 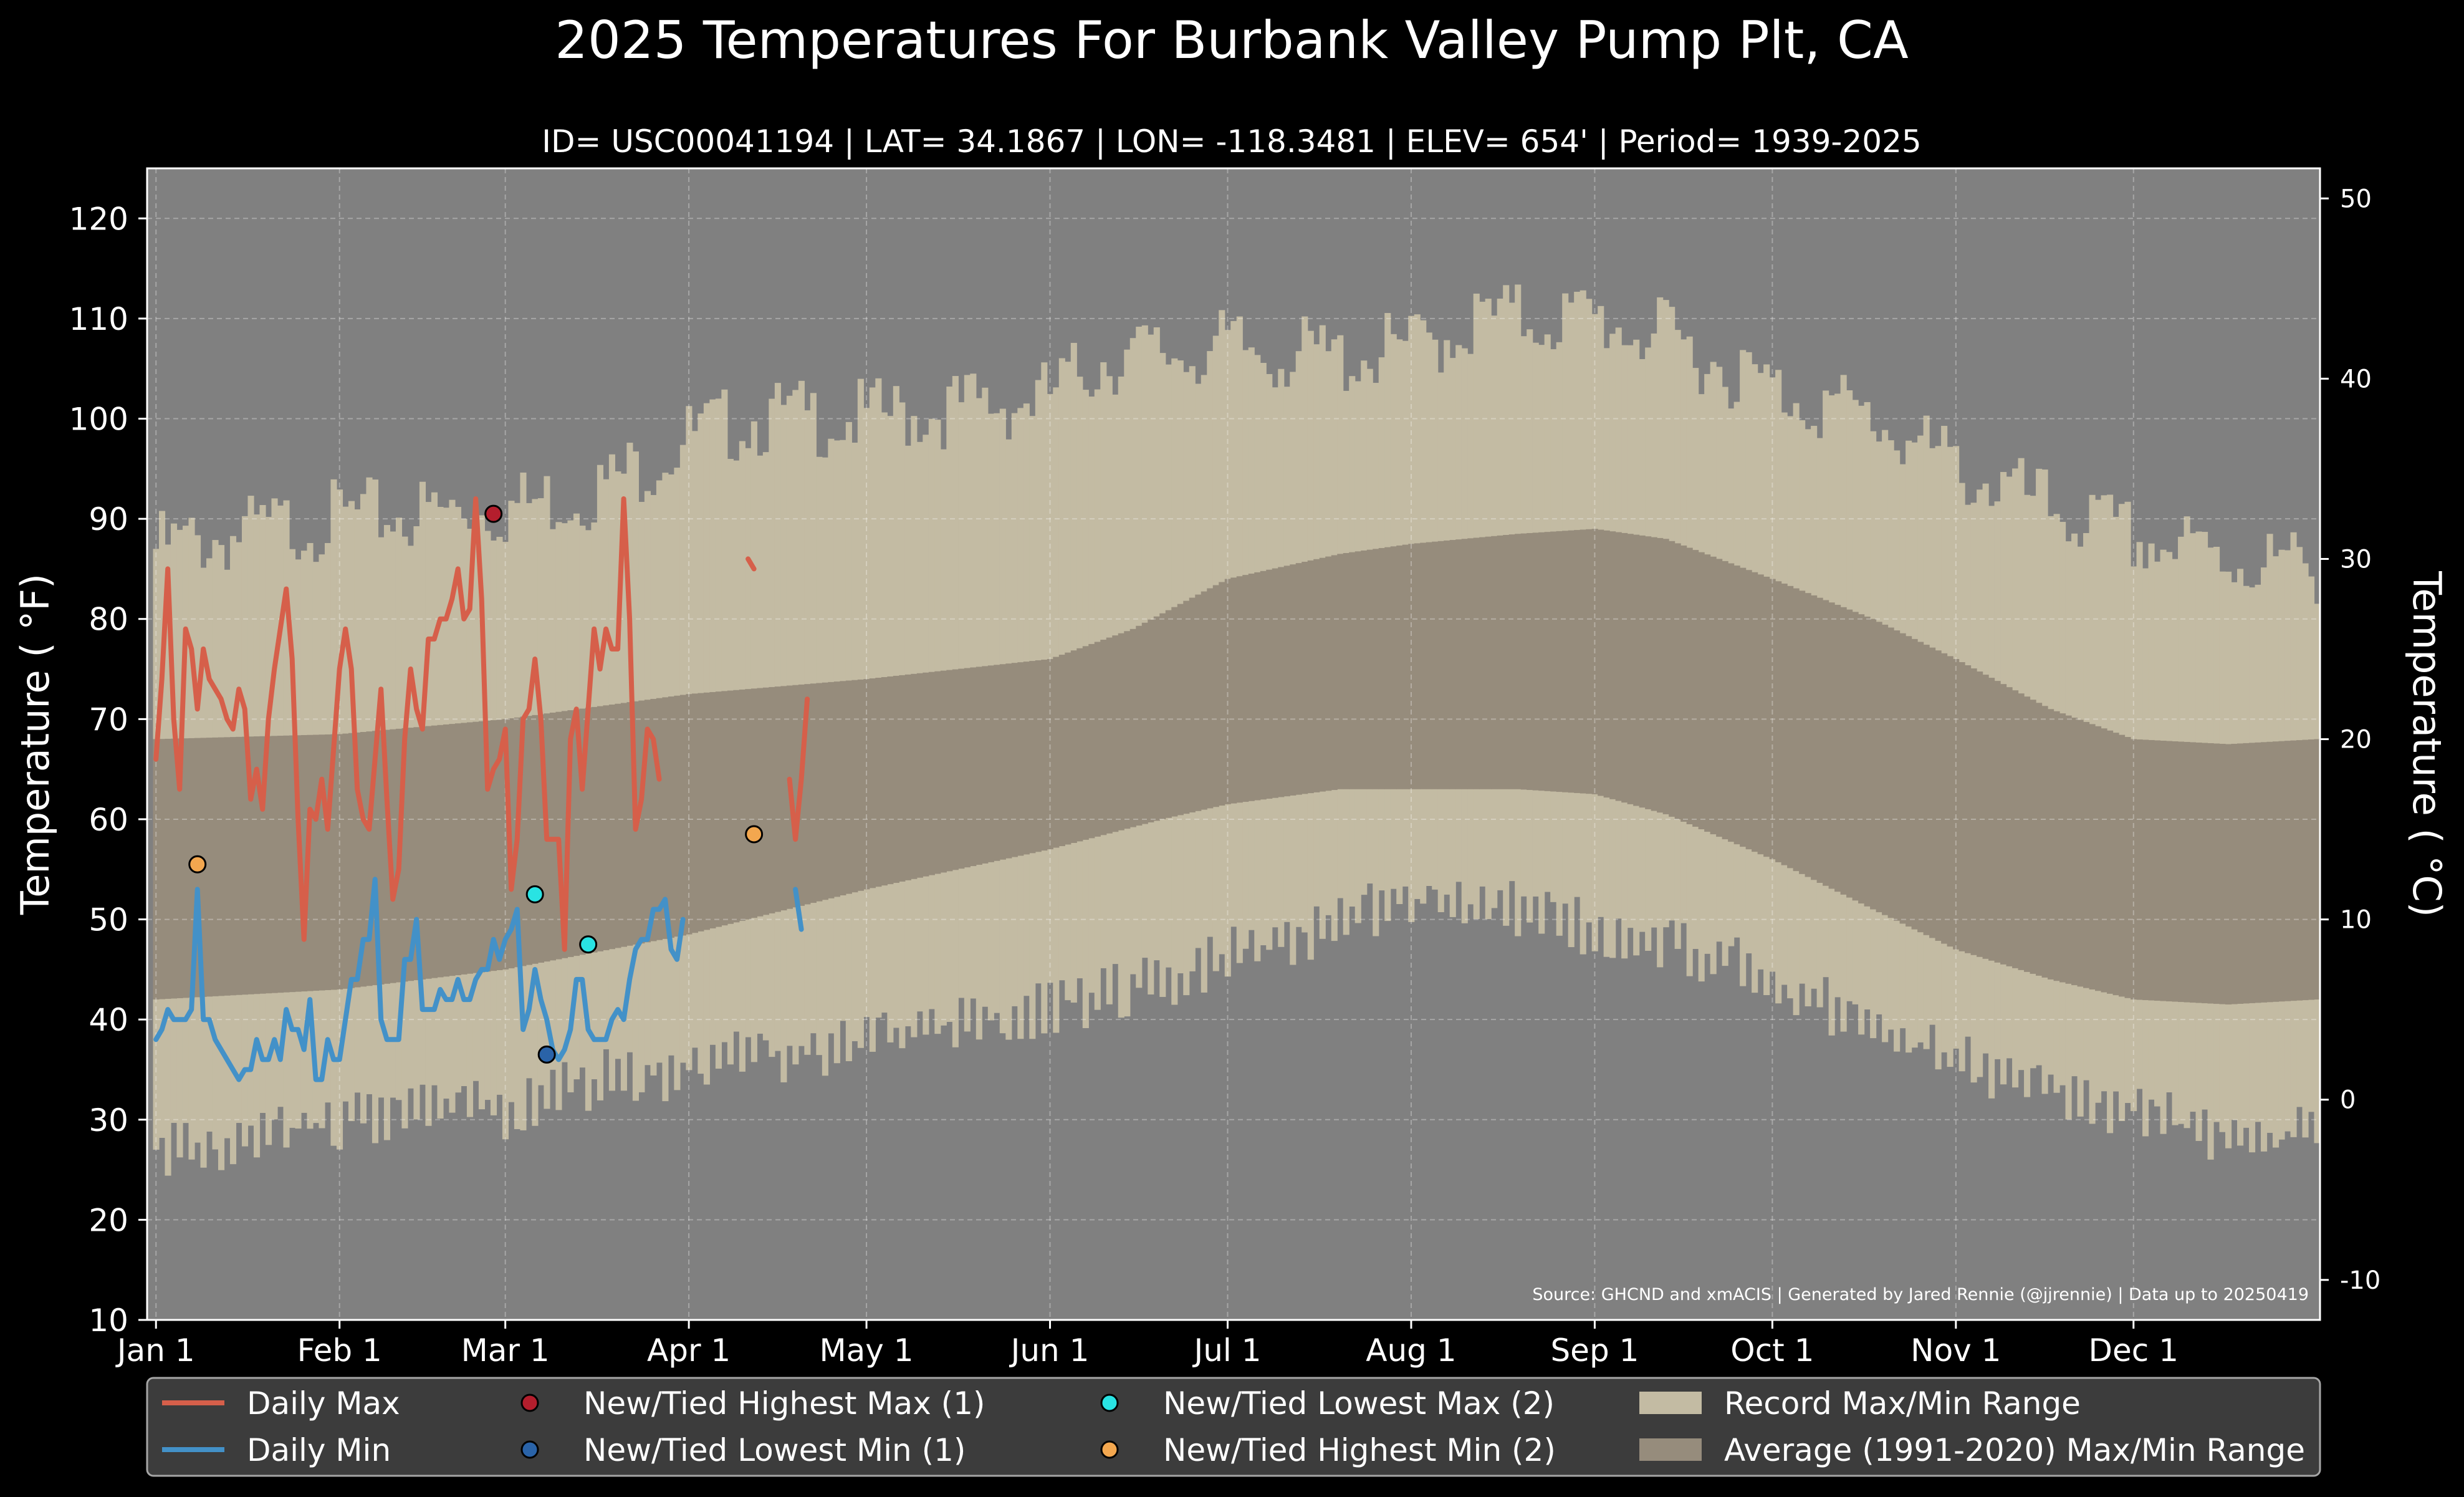 What do you see at coordinates (529, 1403) in the screenshot?
I see `legend-swatch-dot` at bounding box center [529, 1403].